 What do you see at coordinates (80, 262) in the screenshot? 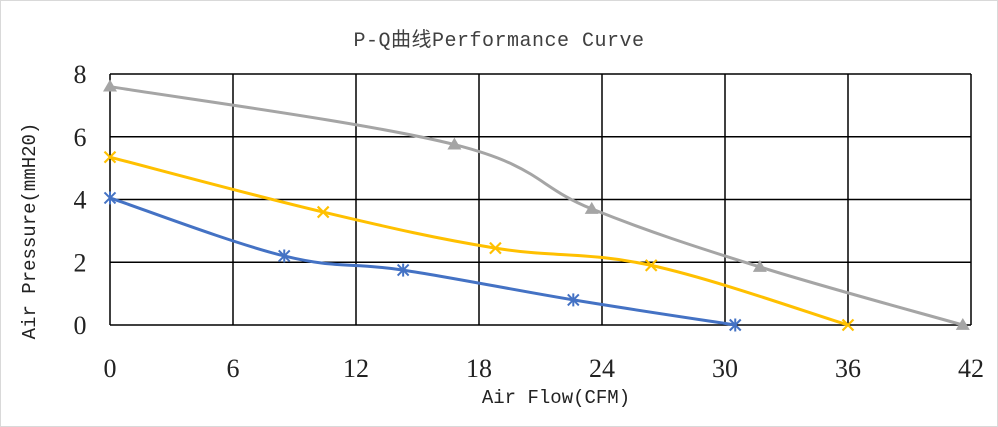
I see `y-tick-label: 2` at bounding box center [80, 262].